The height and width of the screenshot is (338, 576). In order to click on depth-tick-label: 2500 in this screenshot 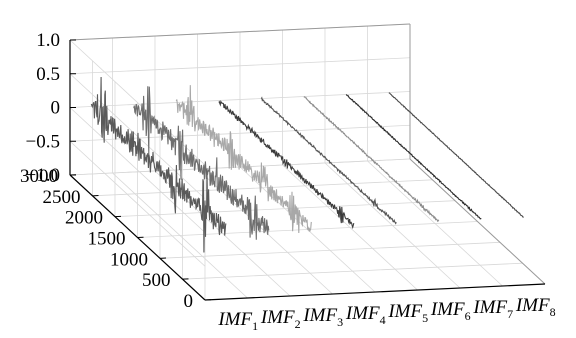, I will do `click(62, 197)`.